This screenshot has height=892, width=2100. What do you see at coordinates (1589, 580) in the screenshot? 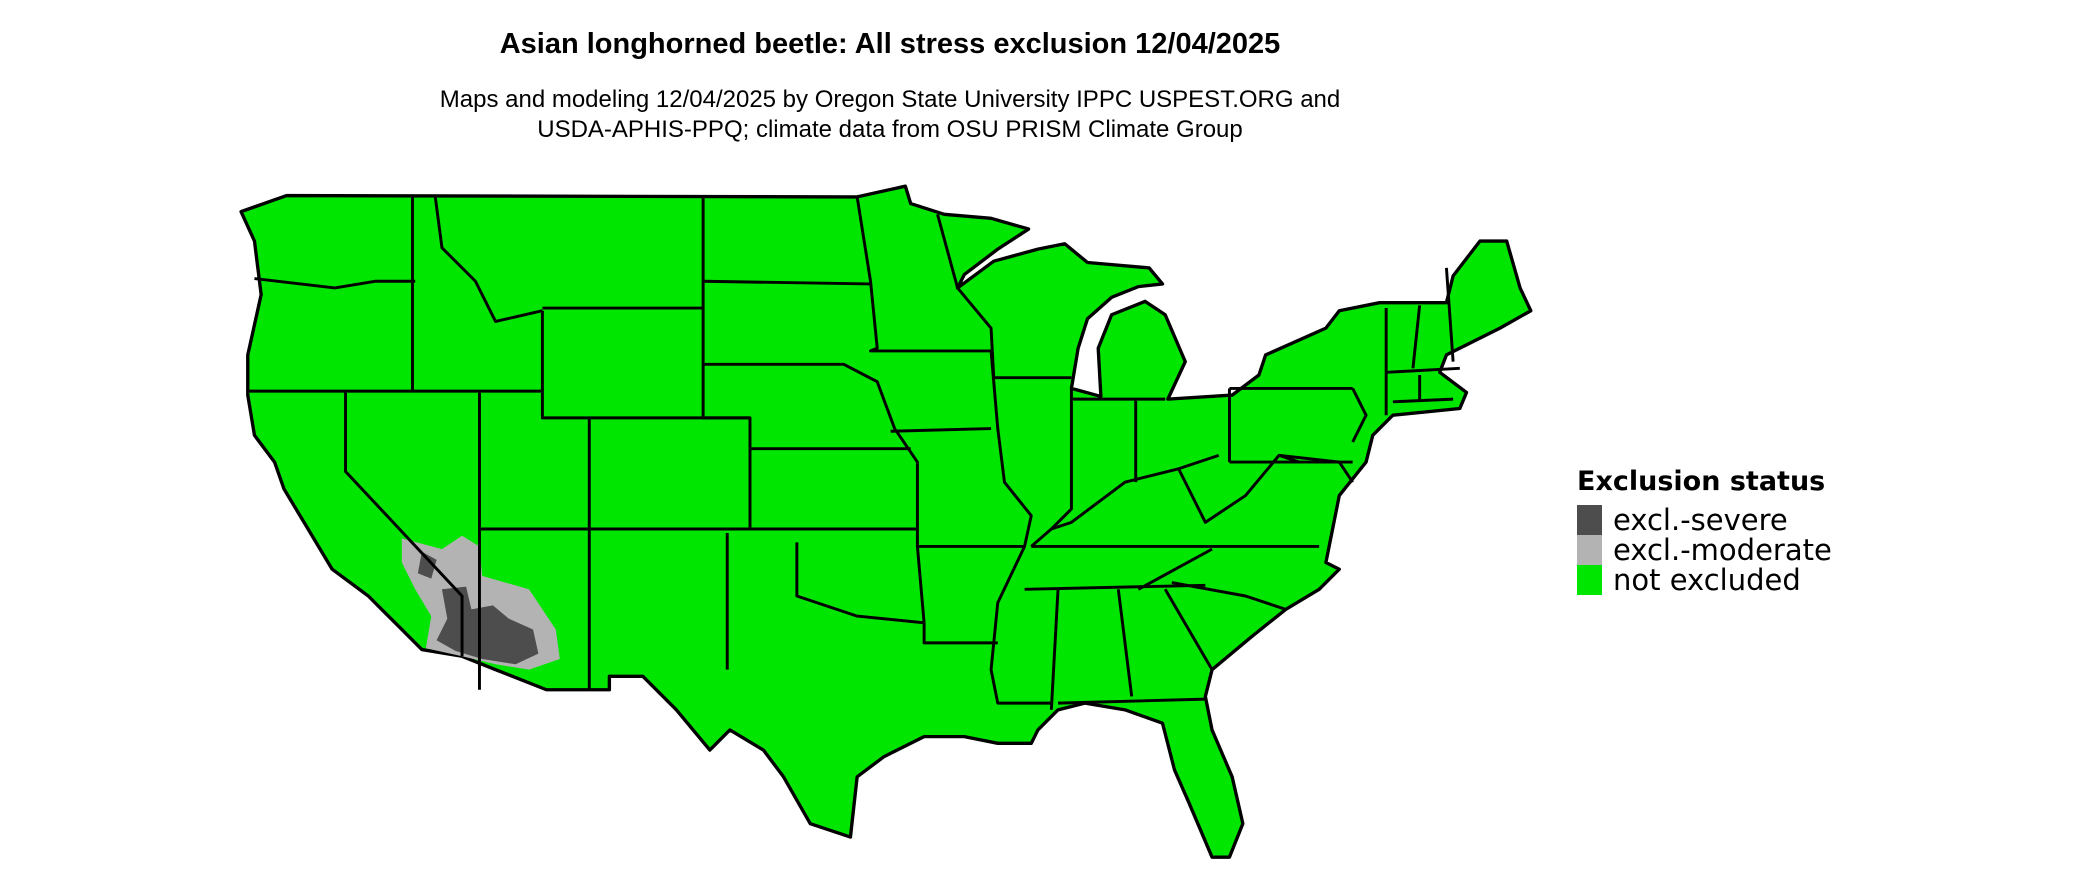
I see `legend-swatch-not-excluded` at bounding box center [1589, 580].